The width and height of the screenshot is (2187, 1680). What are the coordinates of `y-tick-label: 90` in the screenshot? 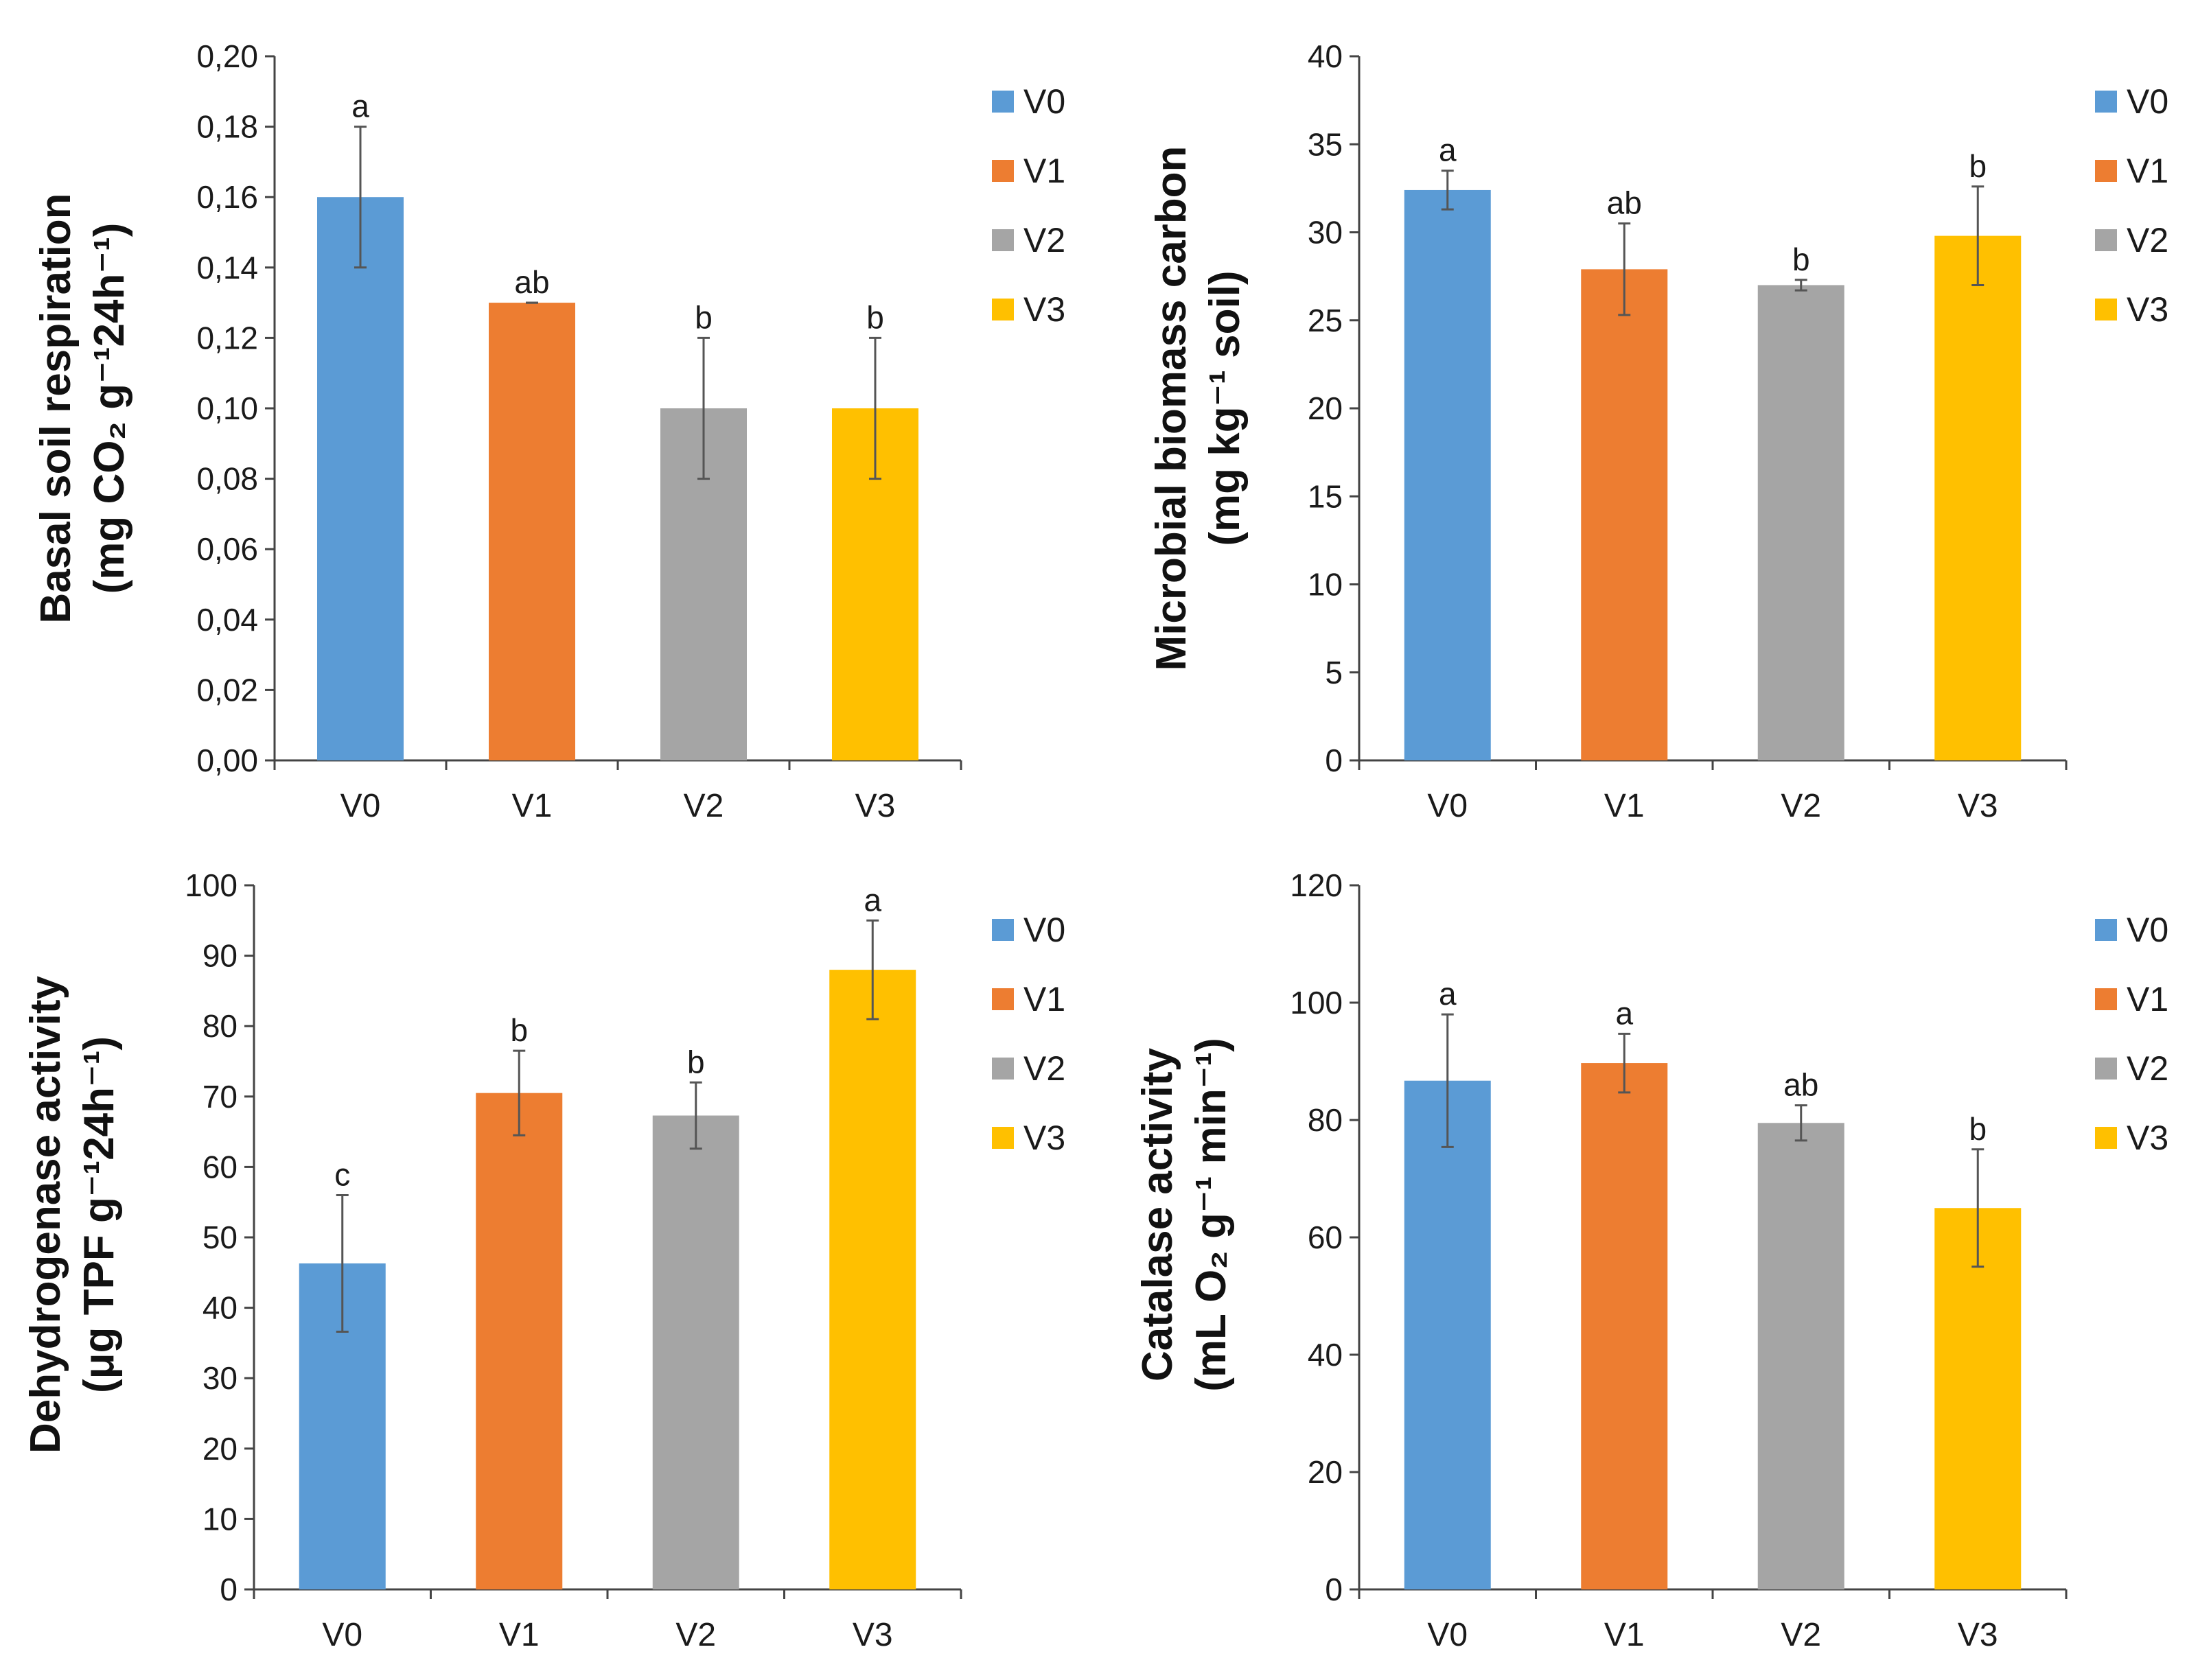 It's located at (220, 956).